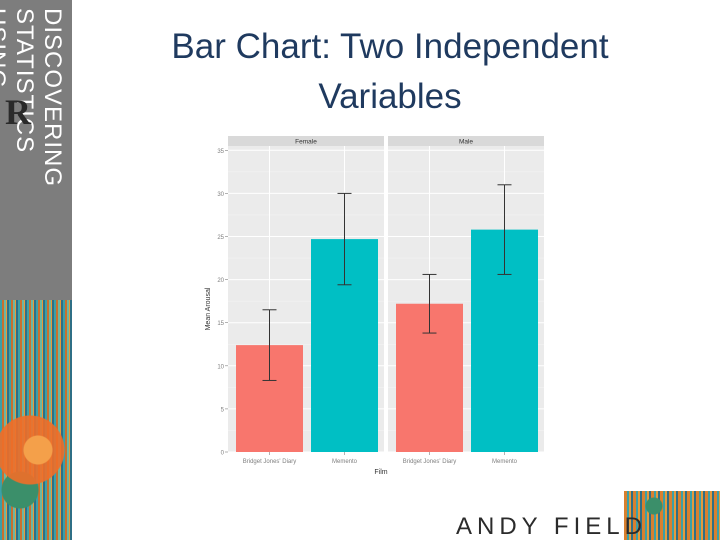  Describe the element at coordinates (380, 472) in the screenshot. I see `x-axis-title: Film` at that location.